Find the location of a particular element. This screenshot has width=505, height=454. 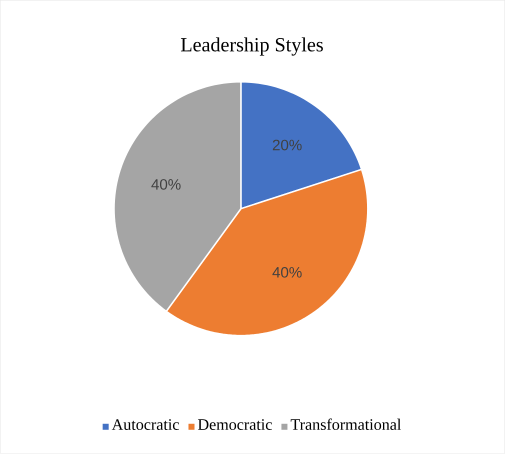

legend-label: Democratic is located at coordinates (235, 424).